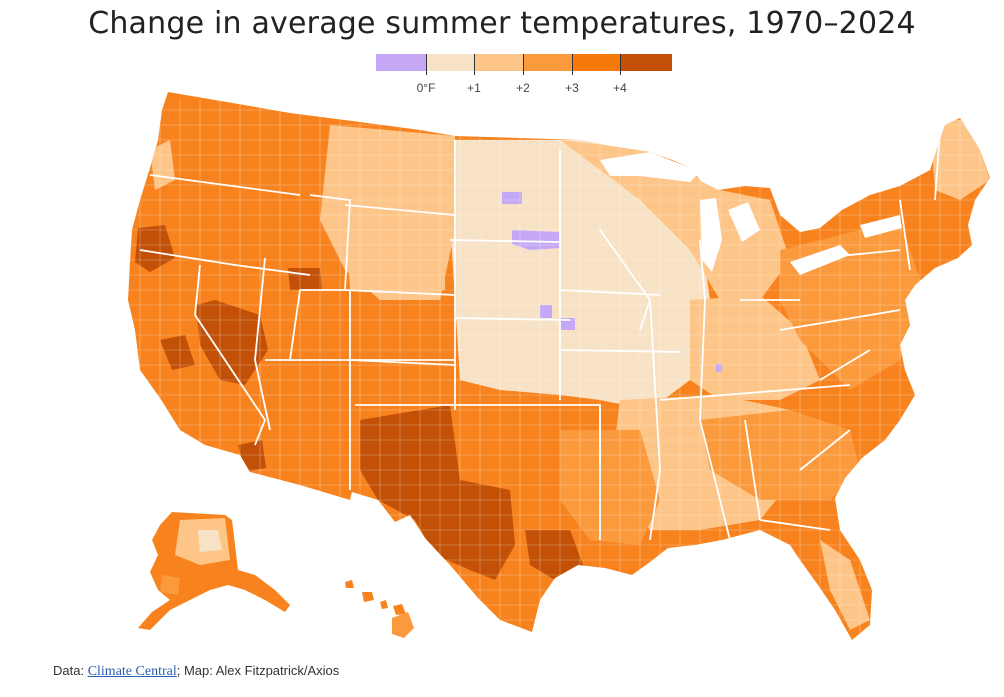  Describe the element at coordinates (845, 585) in the screenshot. I see `zone-florida-light` at that location.